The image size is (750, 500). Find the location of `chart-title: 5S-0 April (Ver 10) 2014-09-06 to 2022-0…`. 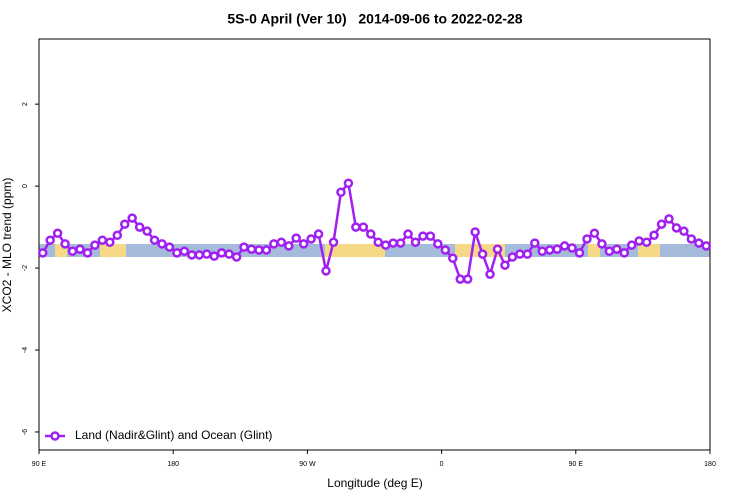

chart-title: 5S-0 April (Ver 10) 2014-09-06 to 2022-0… is located at coordinates (374, 19).